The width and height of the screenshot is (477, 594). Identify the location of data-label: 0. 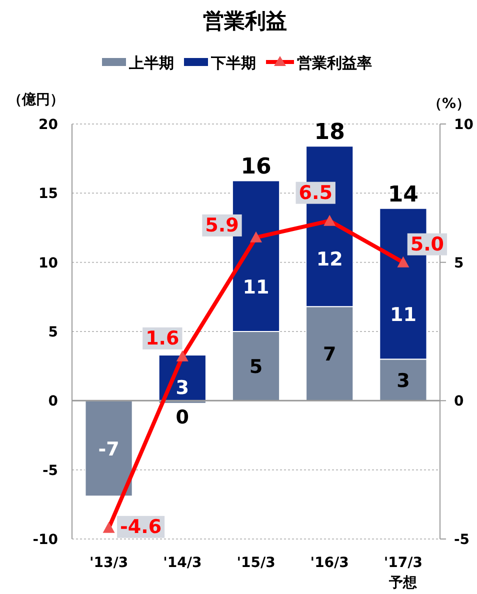
(183, 417).